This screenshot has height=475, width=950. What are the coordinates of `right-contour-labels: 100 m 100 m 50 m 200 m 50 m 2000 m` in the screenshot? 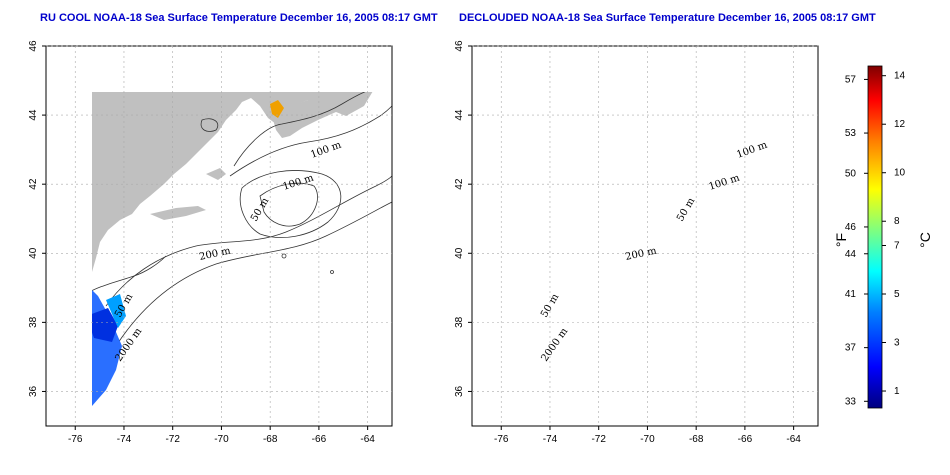 It's located at (654, 251).